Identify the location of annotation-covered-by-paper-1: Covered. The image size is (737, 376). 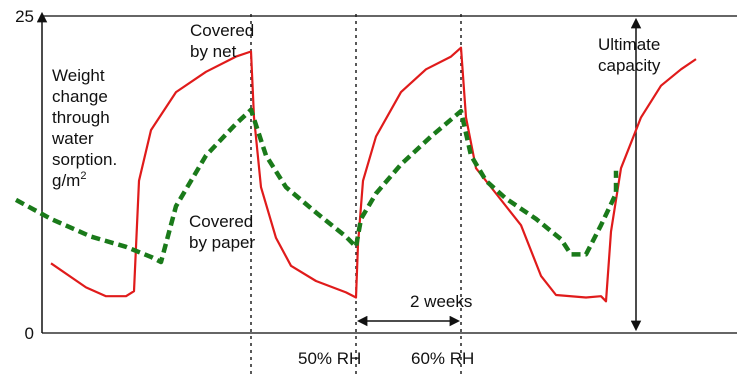
(221, 221).